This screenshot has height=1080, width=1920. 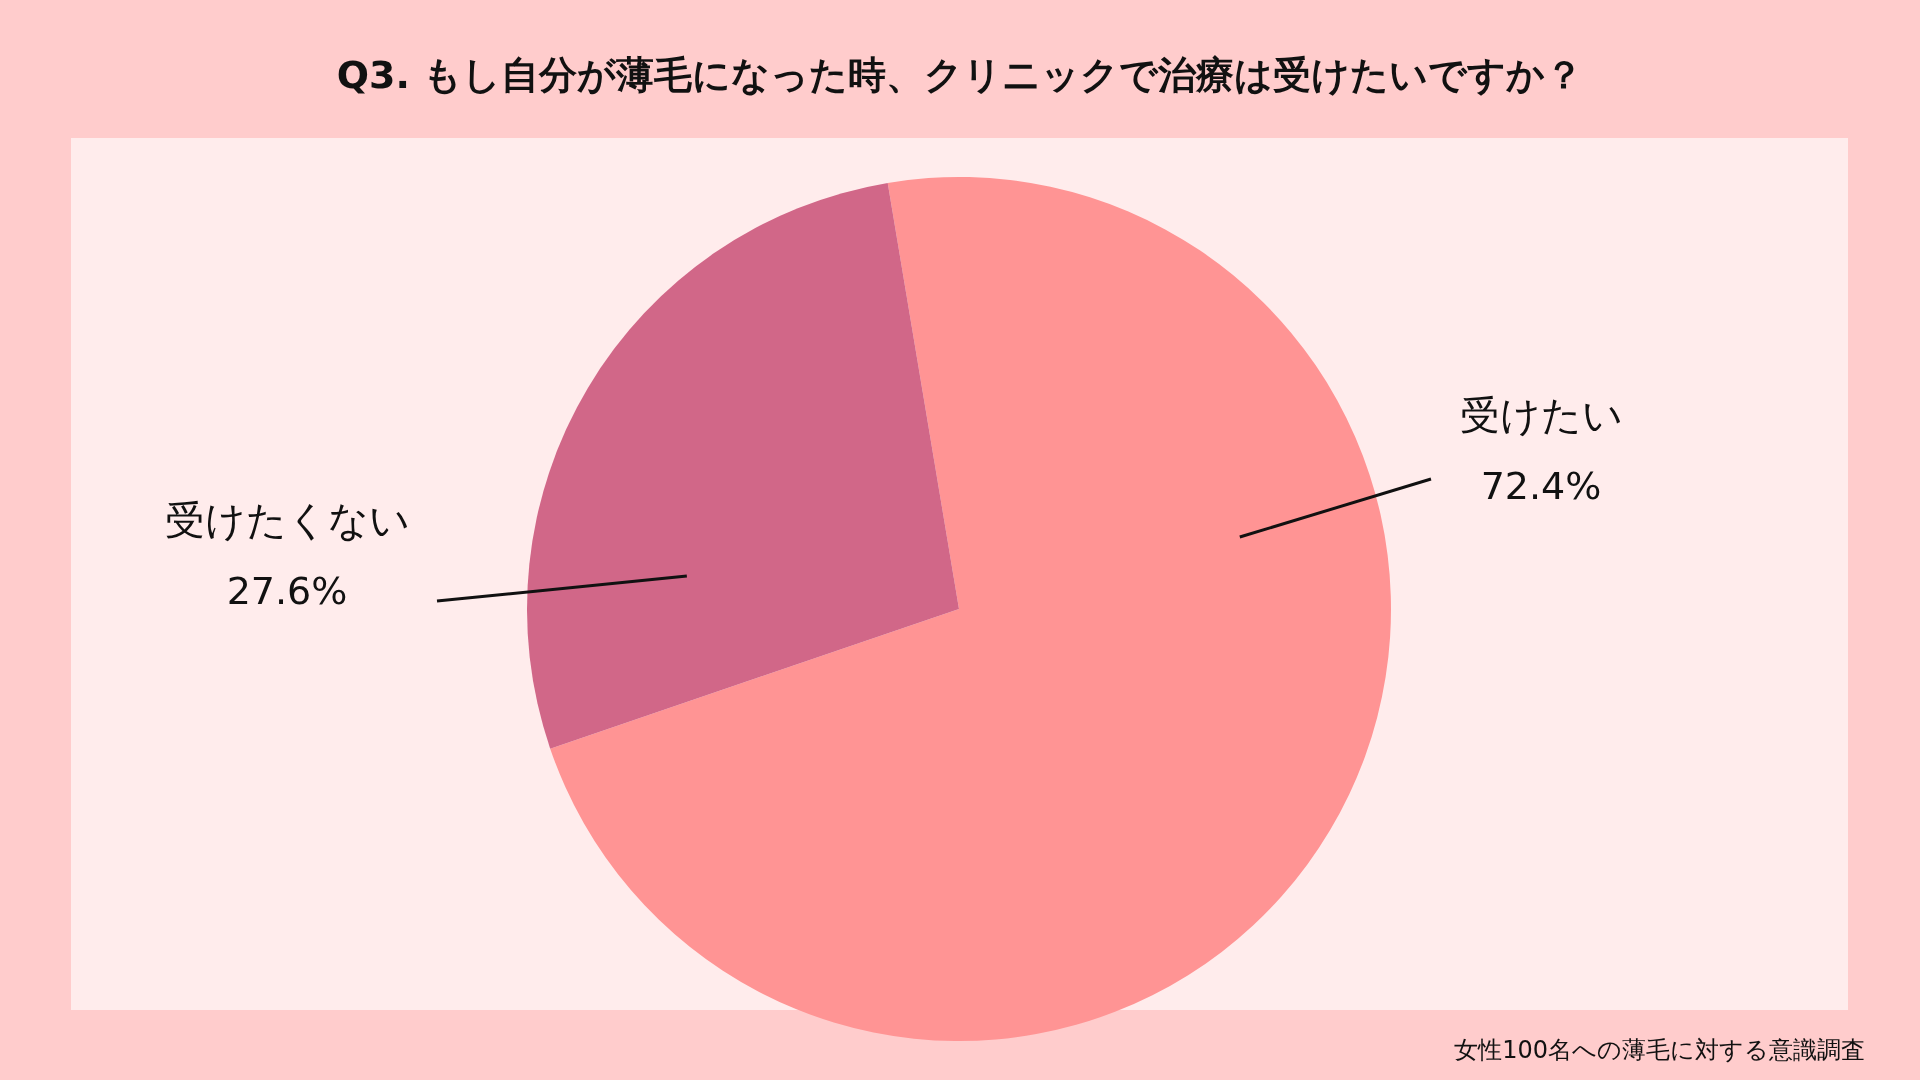 What do you see at coordinates (1541, 415) in the screenshot?
I see `slice-label: 受けたい` at bounding box center [1541, 415].